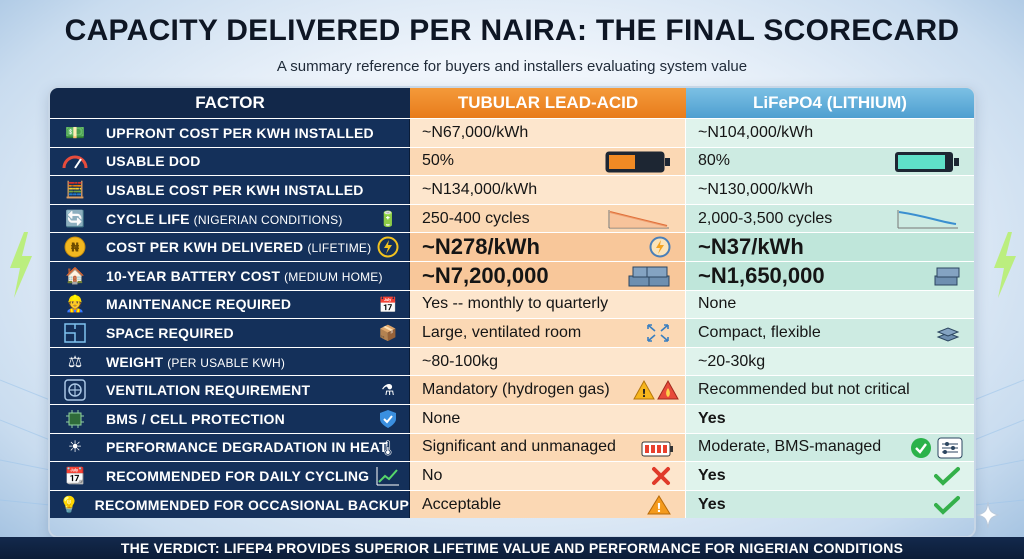  Describe the element at coordinates (75, 419) in the screenshot. I see `chip-icon` at that location.